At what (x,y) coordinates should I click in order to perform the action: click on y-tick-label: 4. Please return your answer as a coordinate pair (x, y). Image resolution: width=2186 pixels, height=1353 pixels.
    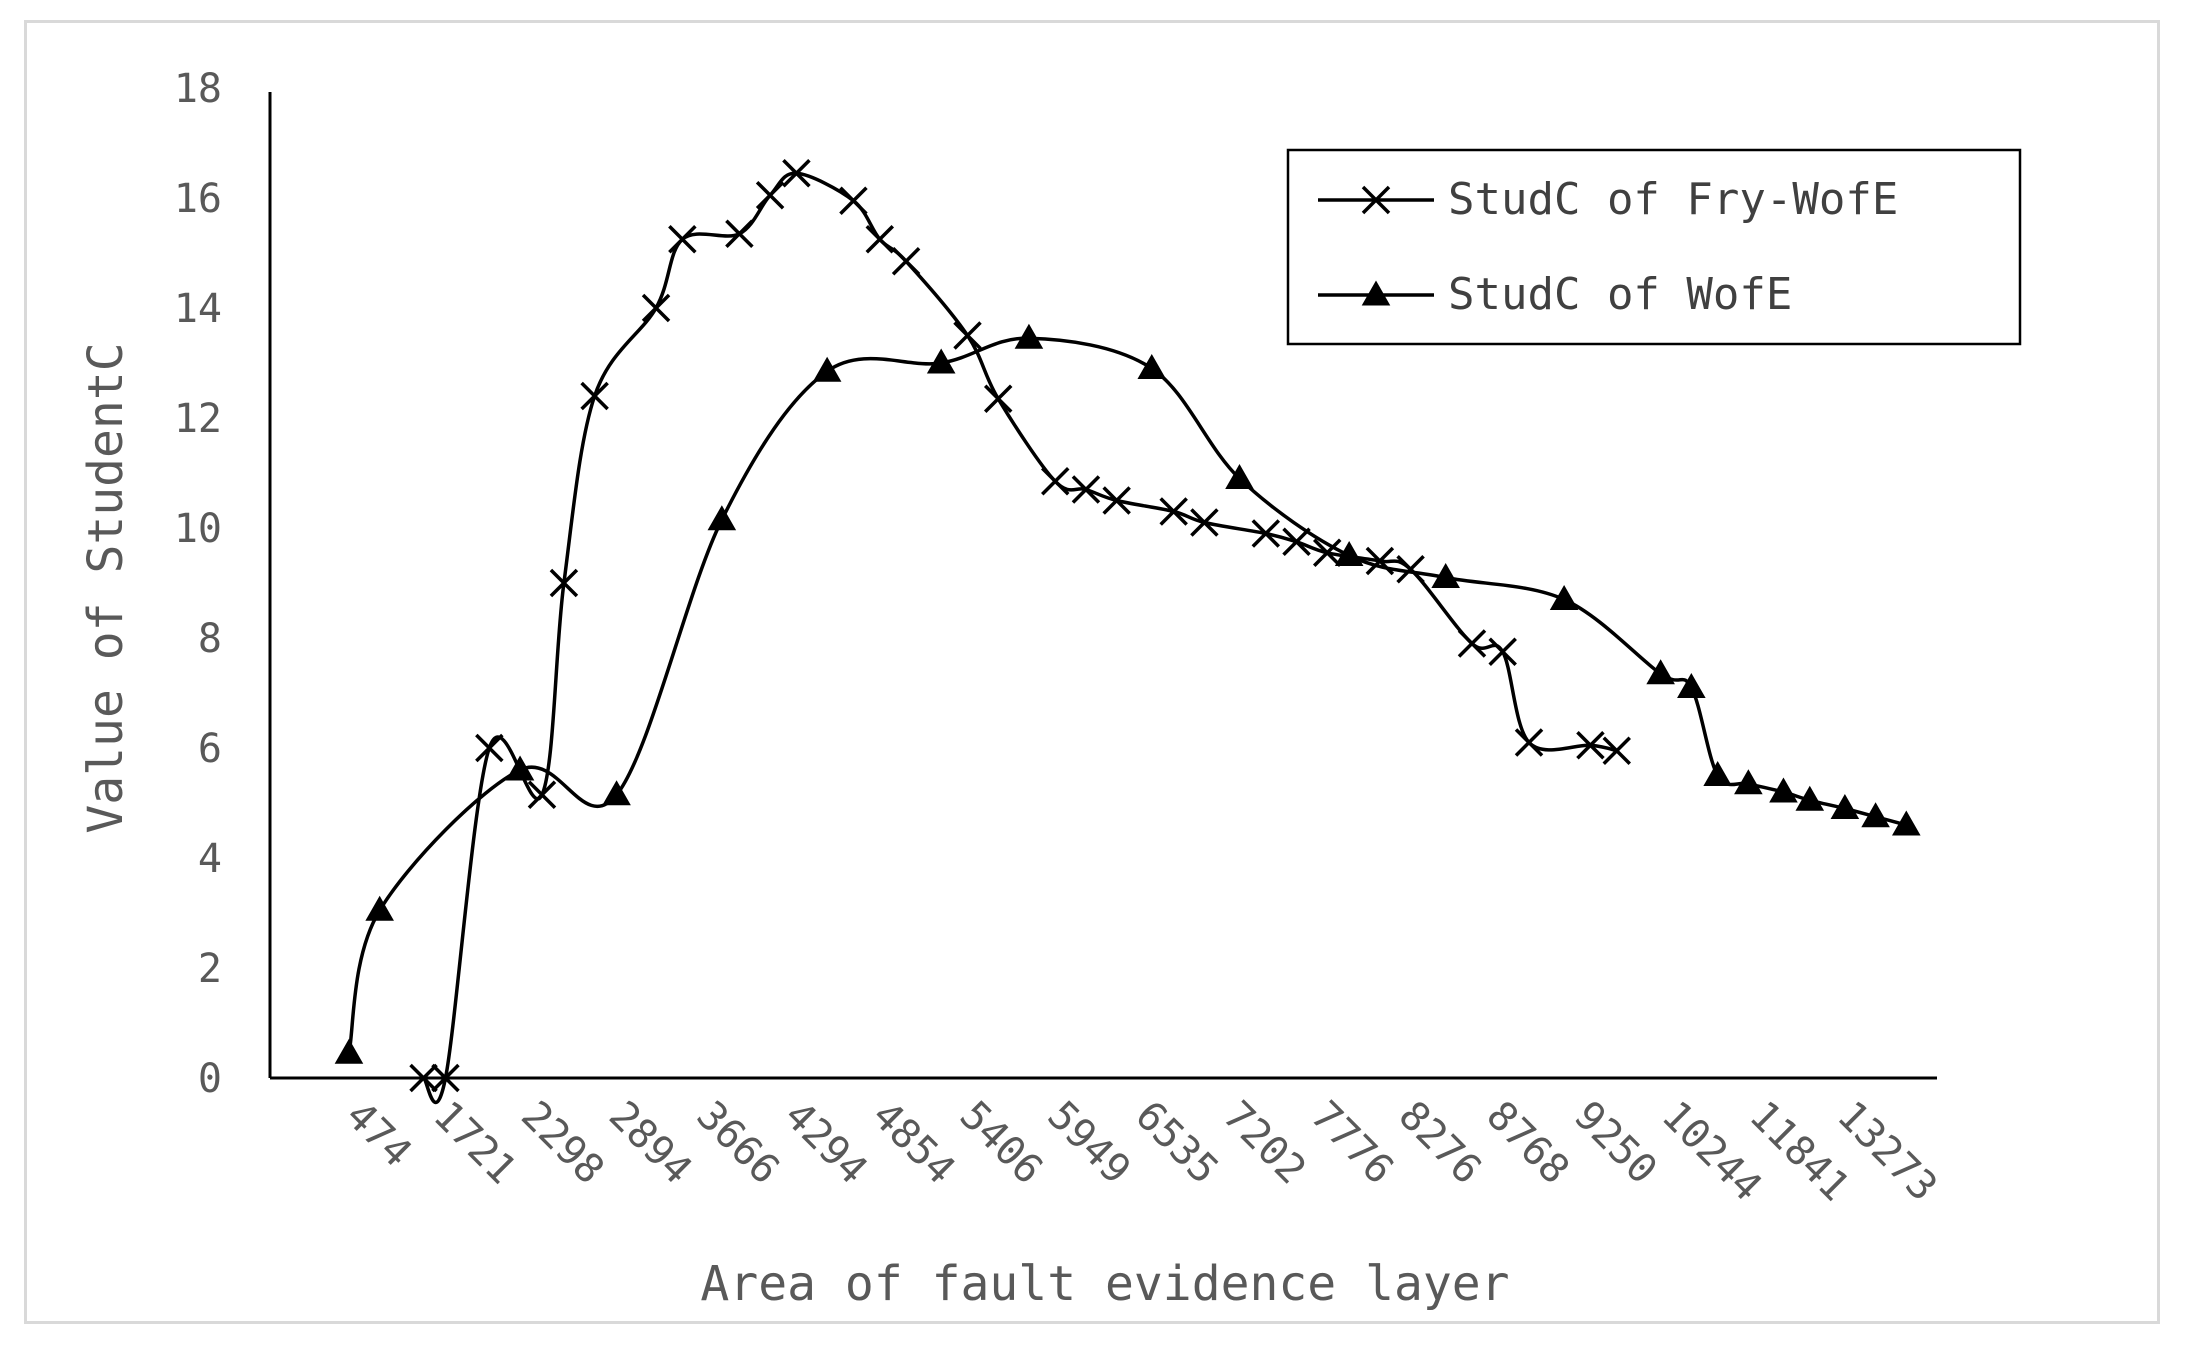
    Looking at the image, I should click on (210, 859).